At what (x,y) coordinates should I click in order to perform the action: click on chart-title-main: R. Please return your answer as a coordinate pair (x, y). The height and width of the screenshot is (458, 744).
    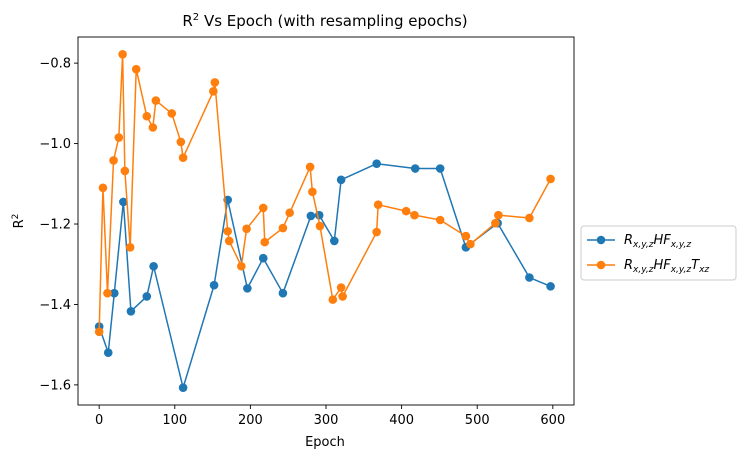
    Looking at the image, I should click on (187, 21).